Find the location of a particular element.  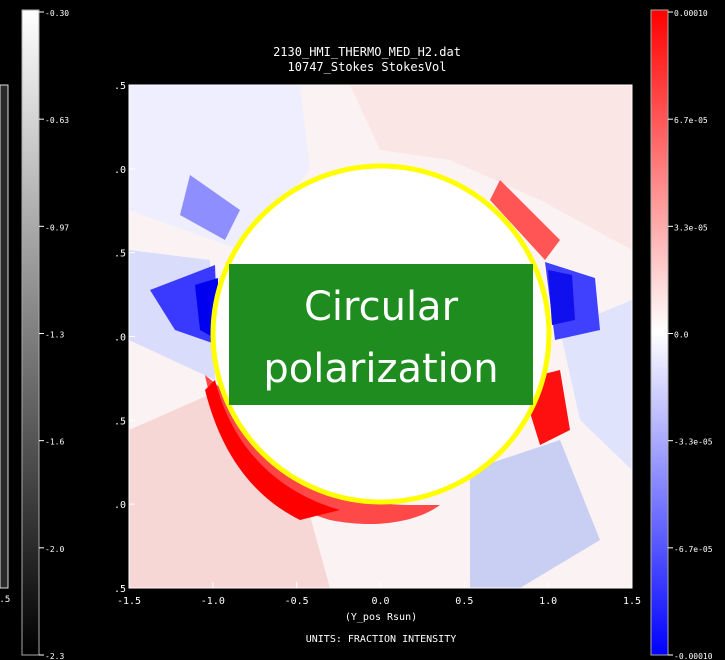

y-axis-ticks: .5 .0 .5 .0 .5 .0 .5 is located at coordinates (124, 338).